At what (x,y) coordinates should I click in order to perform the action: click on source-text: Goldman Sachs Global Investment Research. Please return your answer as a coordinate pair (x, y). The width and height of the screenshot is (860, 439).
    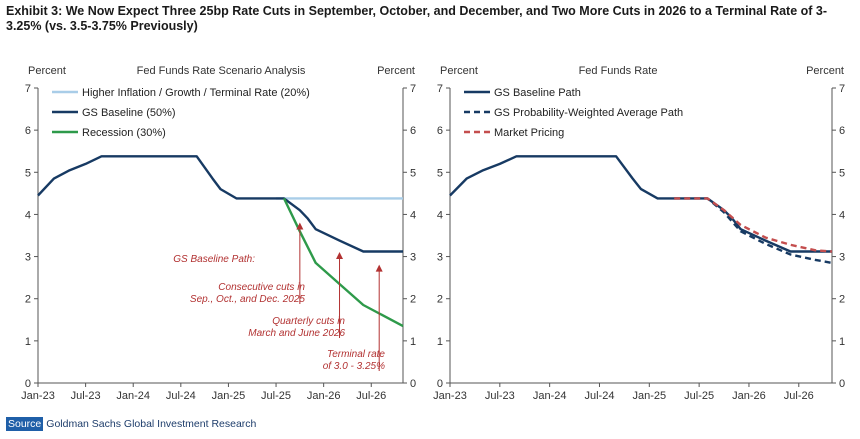
    Looking at the image, I should click on (151, 424).